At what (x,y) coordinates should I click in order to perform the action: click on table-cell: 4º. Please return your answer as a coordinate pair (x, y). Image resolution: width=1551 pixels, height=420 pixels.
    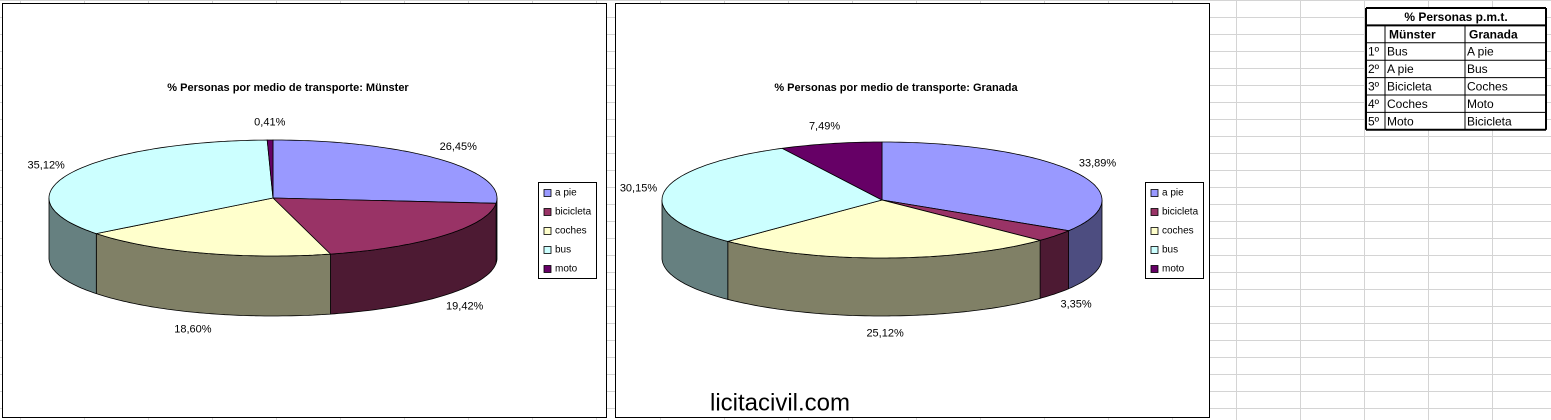
    Looking at the image, I should click on (1374, 104).